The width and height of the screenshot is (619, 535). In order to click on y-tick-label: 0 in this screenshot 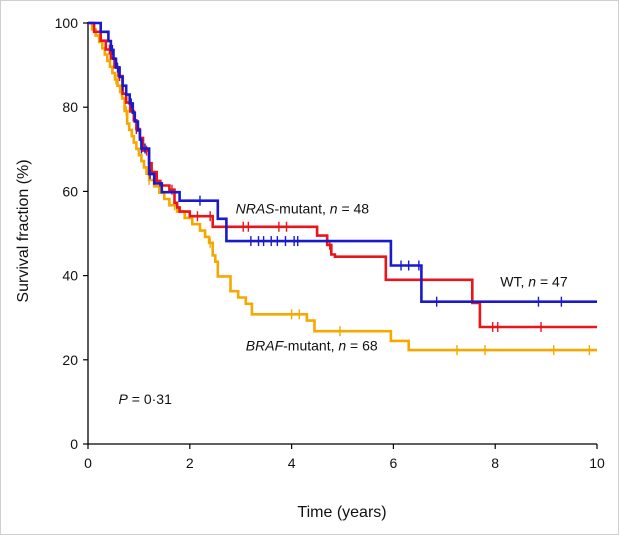, I will do `click(74, 444)`.